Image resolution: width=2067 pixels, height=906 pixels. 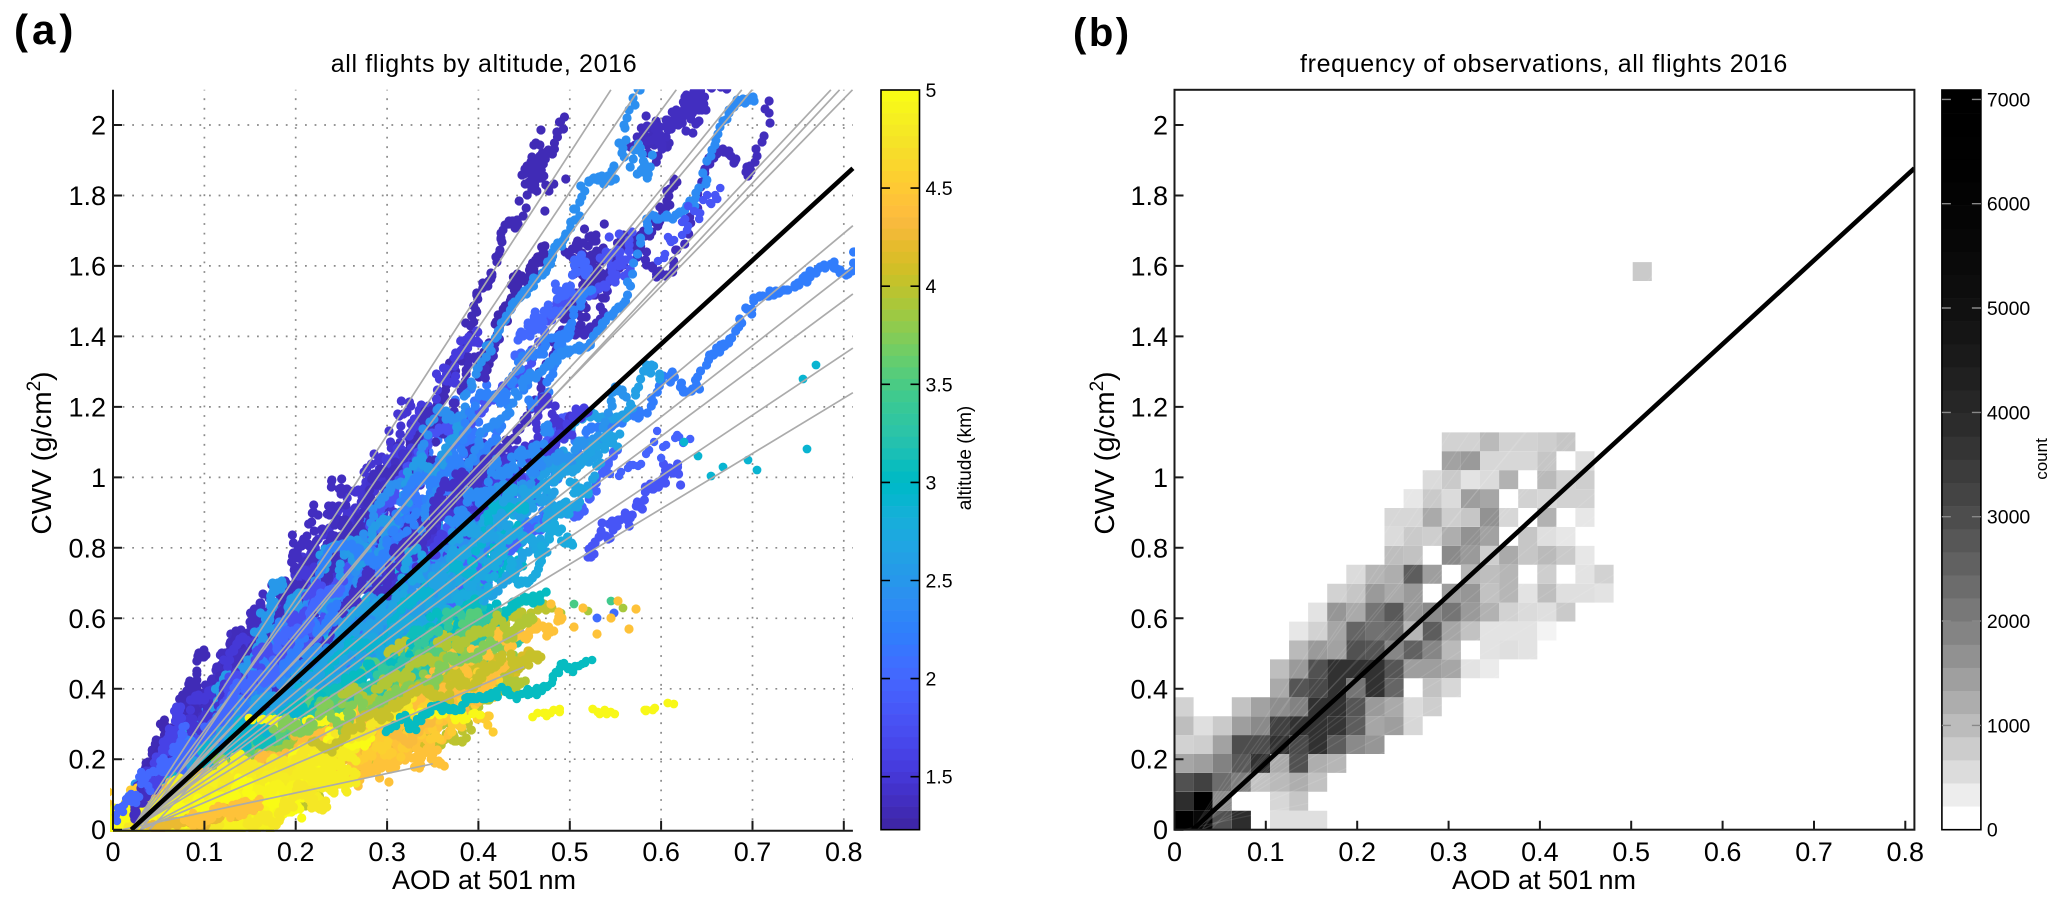 I want to click on svg-text: all flights by altitude, 2016, so click(x=484, y=64).